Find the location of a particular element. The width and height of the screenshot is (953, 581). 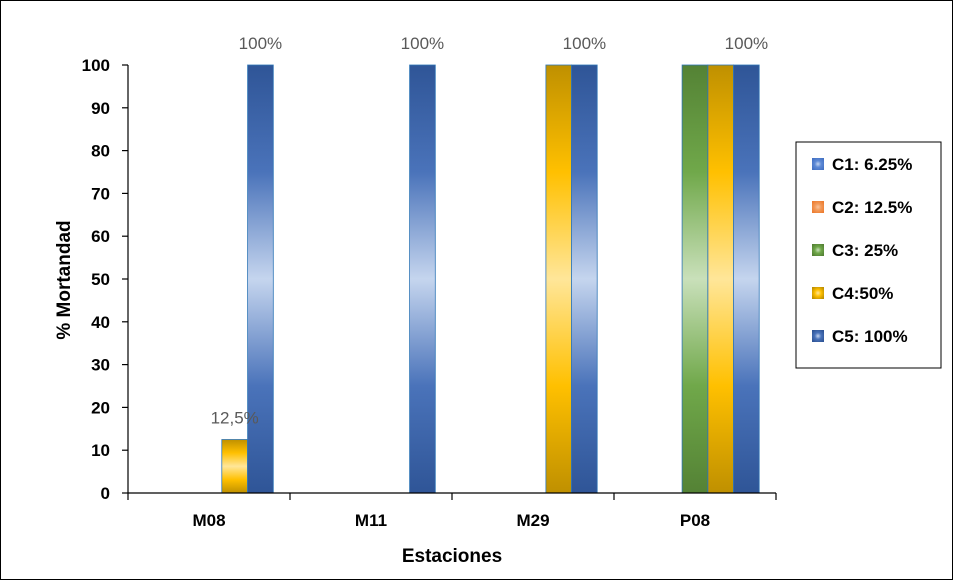

y-tick-label-100: 100 is located at coordinates (96, 65).